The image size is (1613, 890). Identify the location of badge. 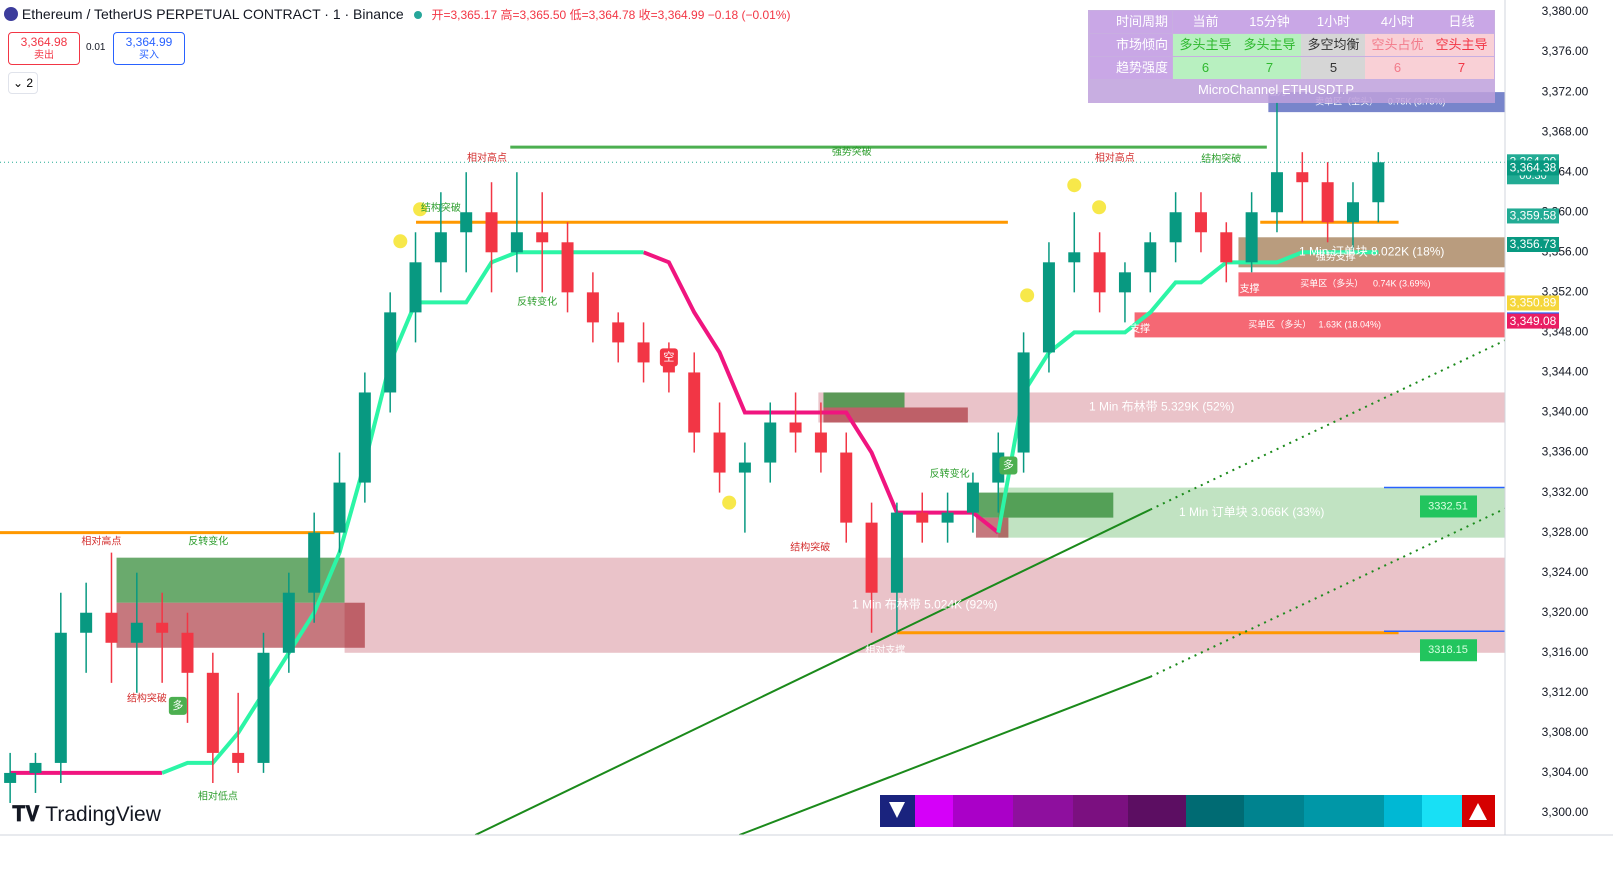
(1448, 506).